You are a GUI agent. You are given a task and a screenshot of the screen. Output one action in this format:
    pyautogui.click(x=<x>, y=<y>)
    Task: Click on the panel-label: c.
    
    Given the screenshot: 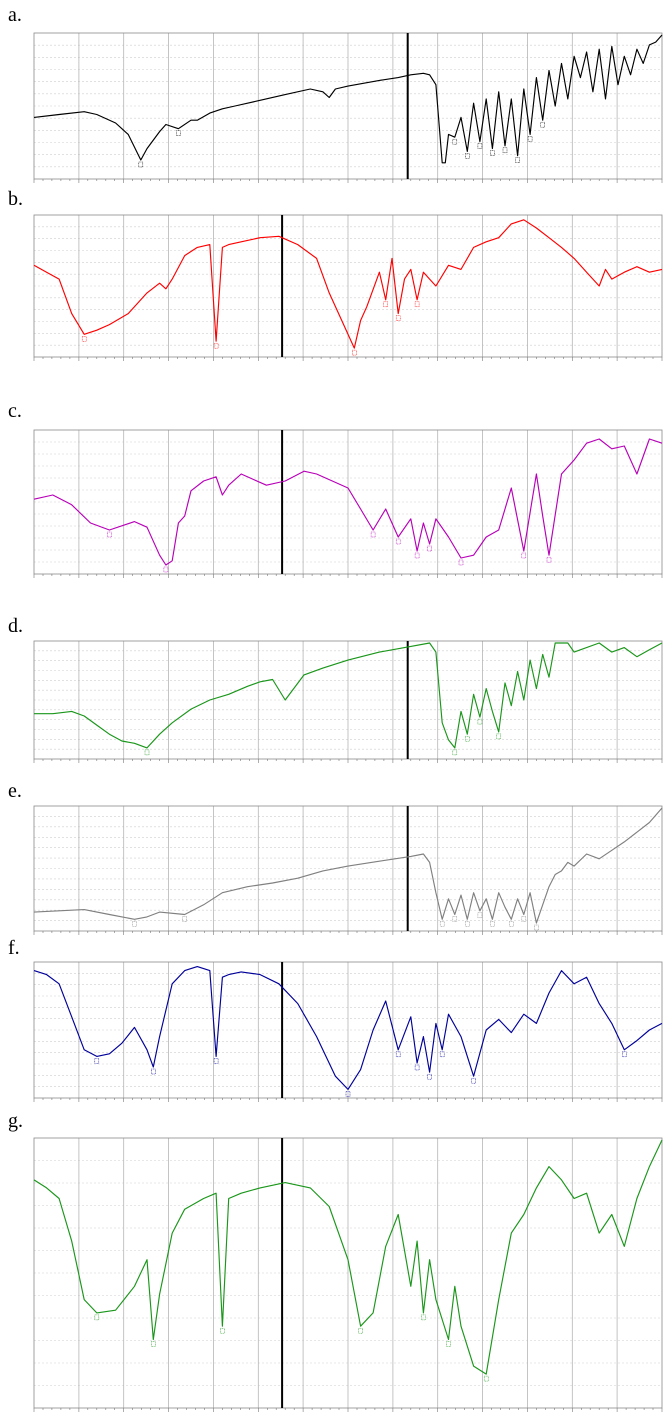 What is the action you would take?
    pyautogui.click(x=15, y=411)
    